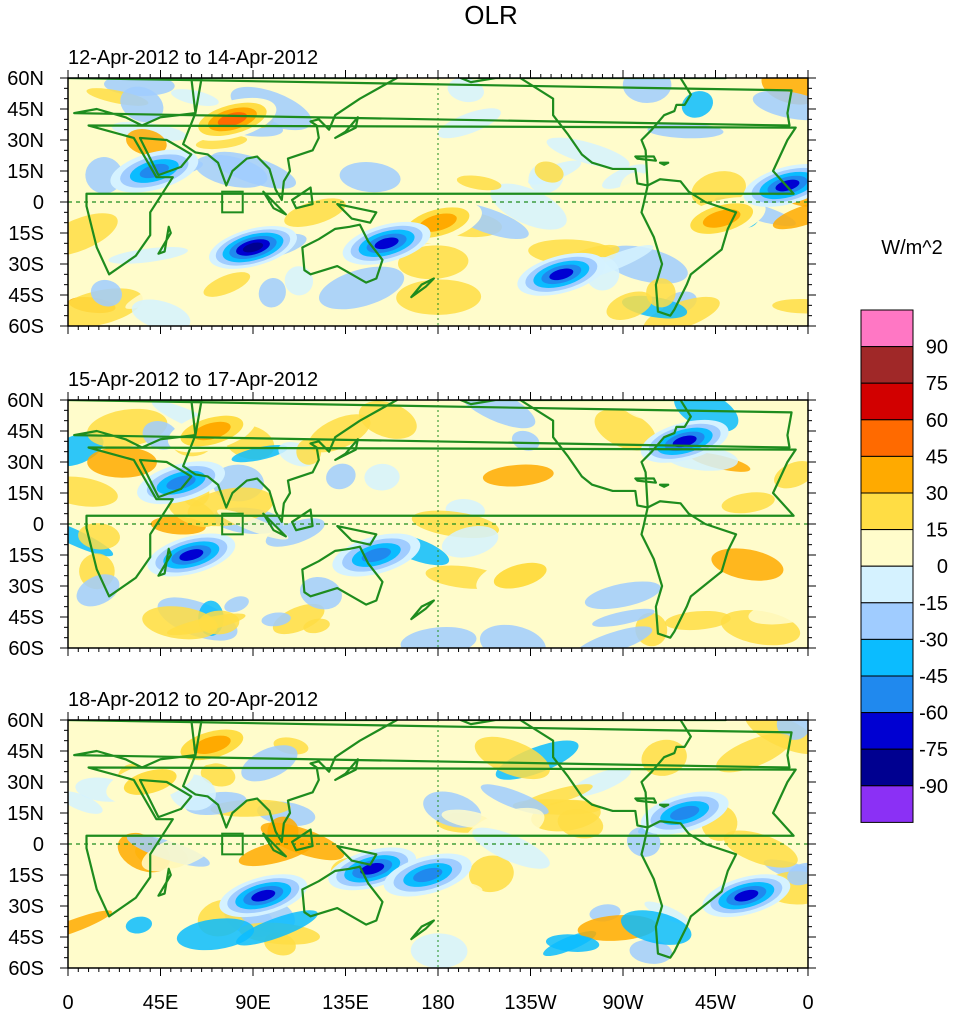 This screenshot has width=964, height=1013. What do you see at coordinates (26, 618) in the screenshot?
I see `y-tick-label: 45S` at bounding box center [26, 618].